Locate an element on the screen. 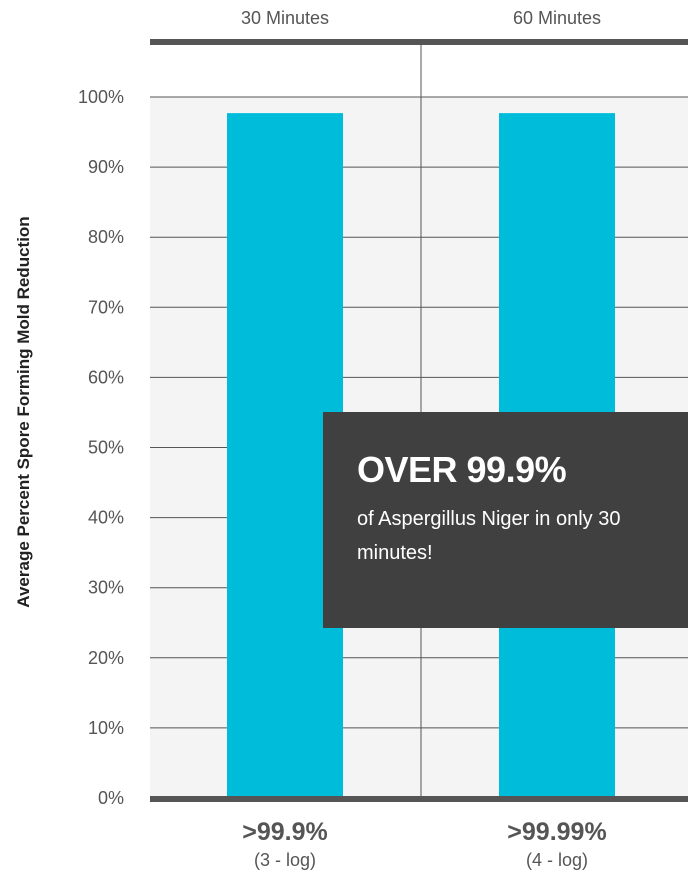  x-category-label: 30 Minutes is located at coordinates (285, 18).